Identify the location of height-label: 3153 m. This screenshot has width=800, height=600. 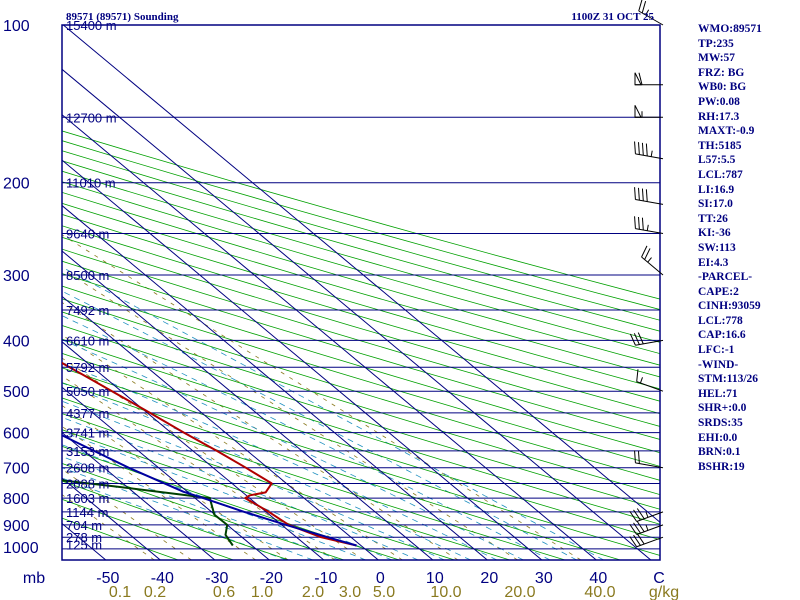
(87, 451).